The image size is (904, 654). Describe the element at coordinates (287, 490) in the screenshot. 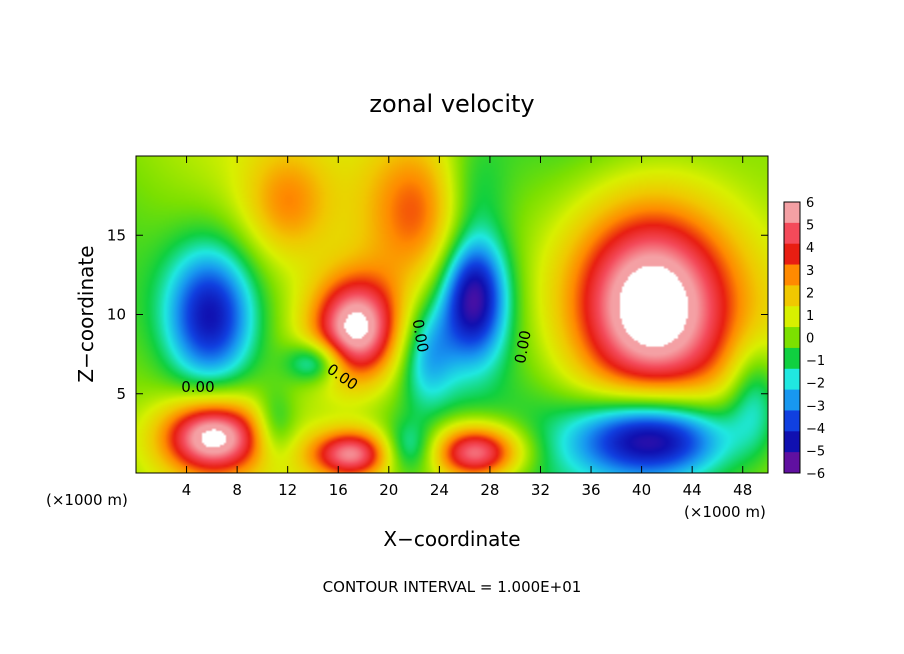

I see `x-tick-label: 12` at that location.